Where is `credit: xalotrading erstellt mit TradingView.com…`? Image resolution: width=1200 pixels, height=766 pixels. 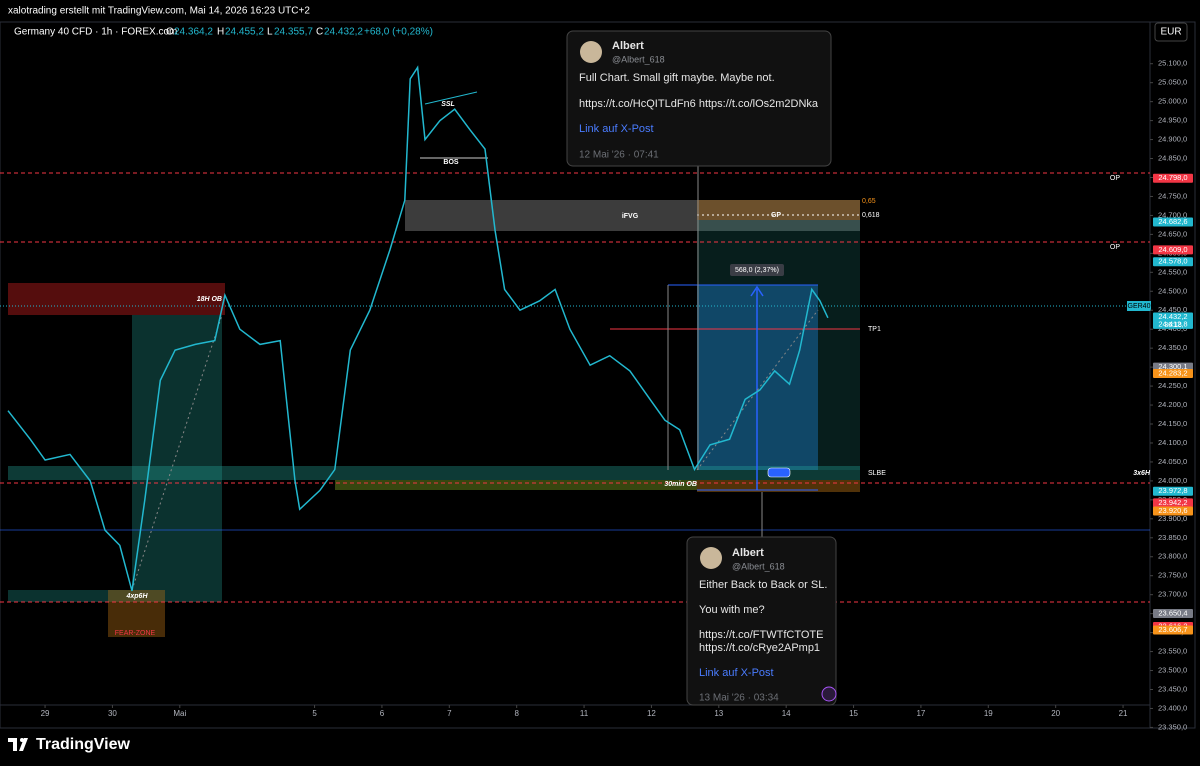 credit: xalotrading erstellt mit TradingView.com… is located at coordinates (159, 11).